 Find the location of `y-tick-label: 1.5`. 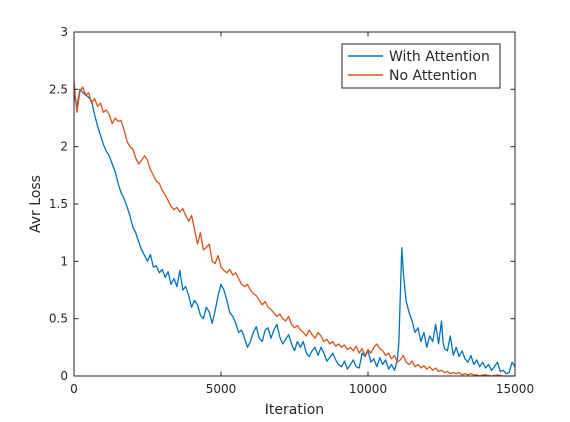

y-tick-label: 1.5 is located at coordinates (58, 204).